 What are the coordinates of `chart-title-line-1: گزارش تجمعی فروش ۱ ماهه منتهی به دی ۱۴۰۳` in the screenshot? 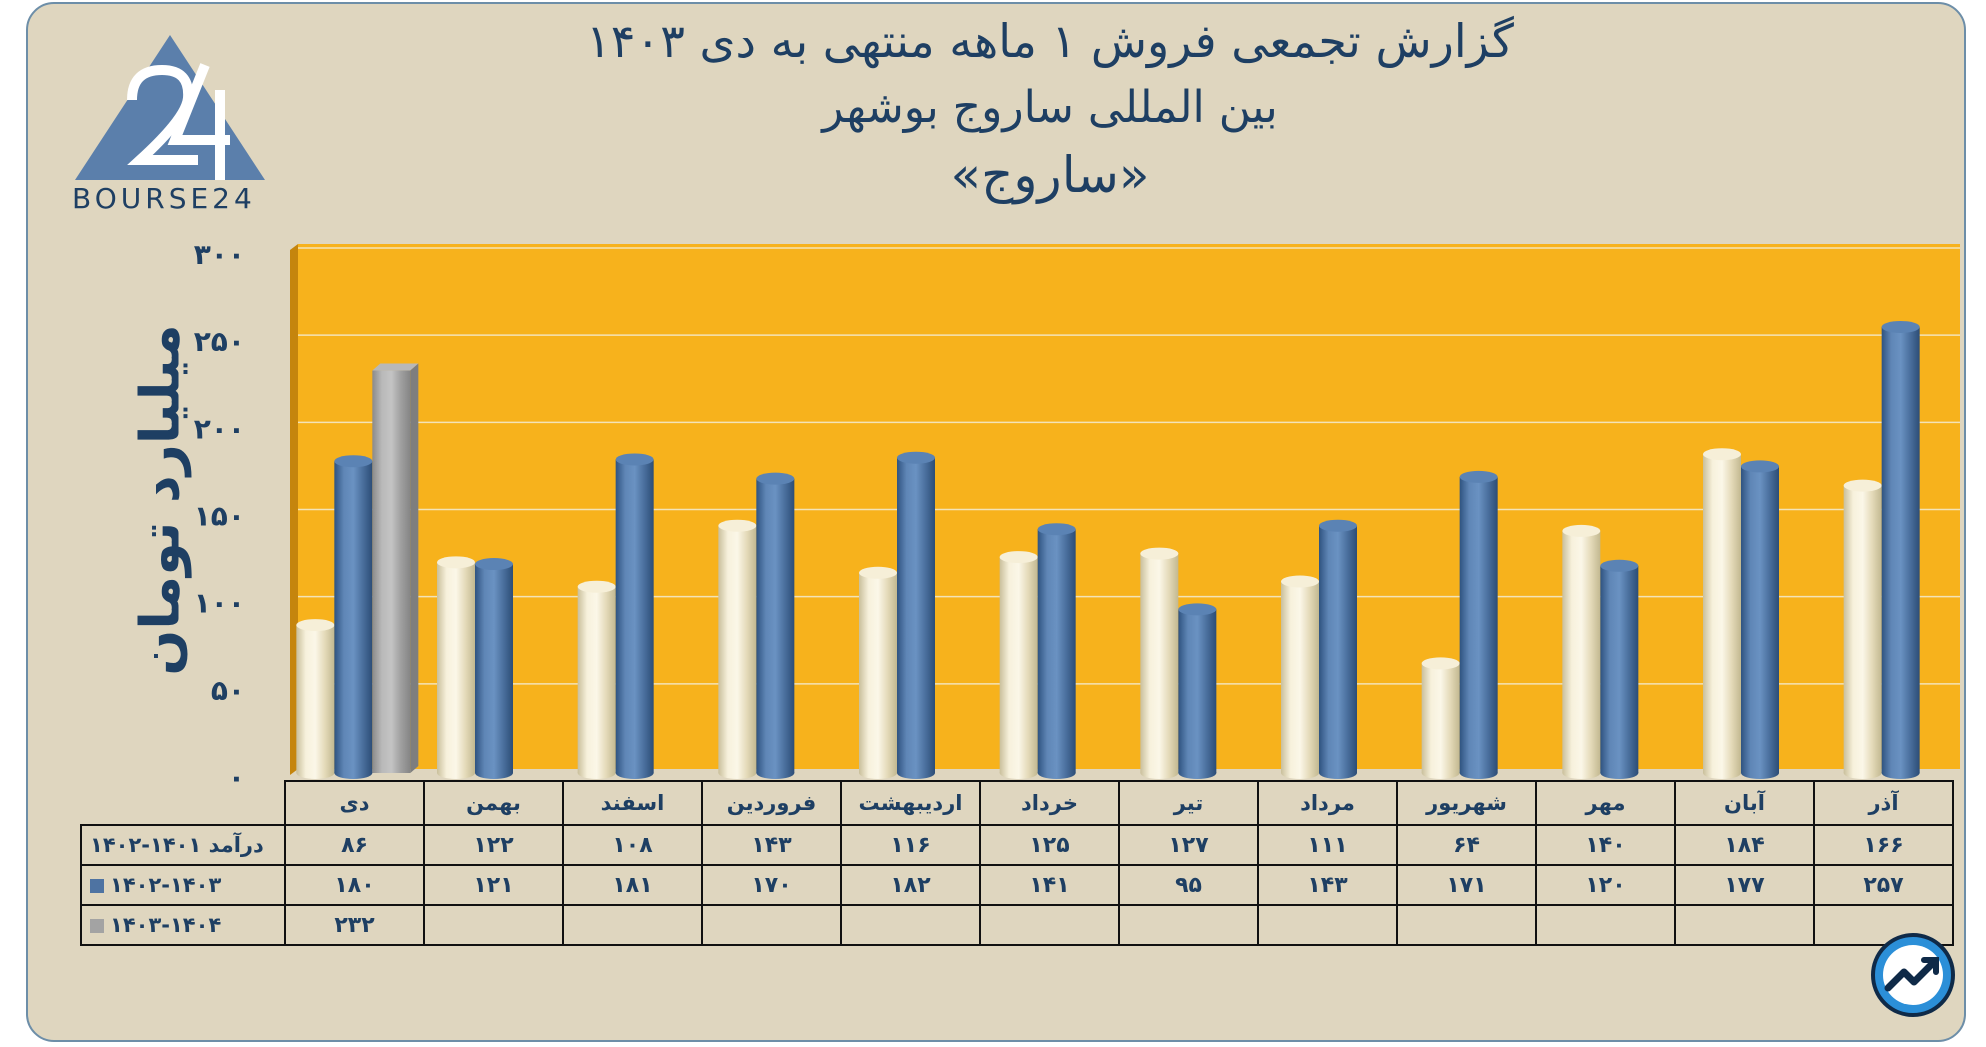 It's located at (1050, 41).